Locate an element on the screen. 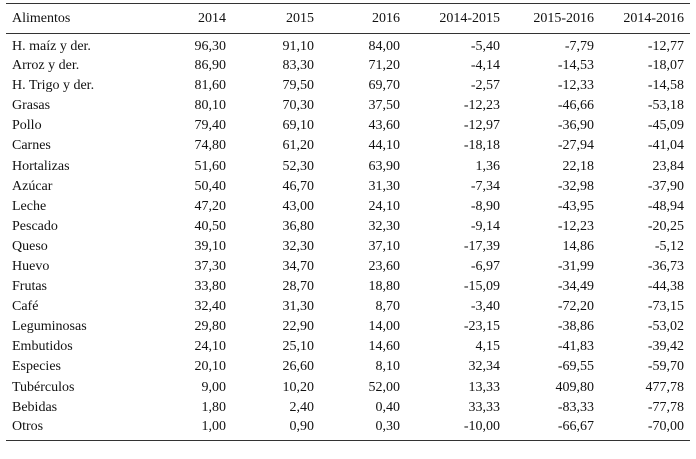 This screenshot has width=696, height=459. cell-food: Embutidos is located at coordinates (42, 347).